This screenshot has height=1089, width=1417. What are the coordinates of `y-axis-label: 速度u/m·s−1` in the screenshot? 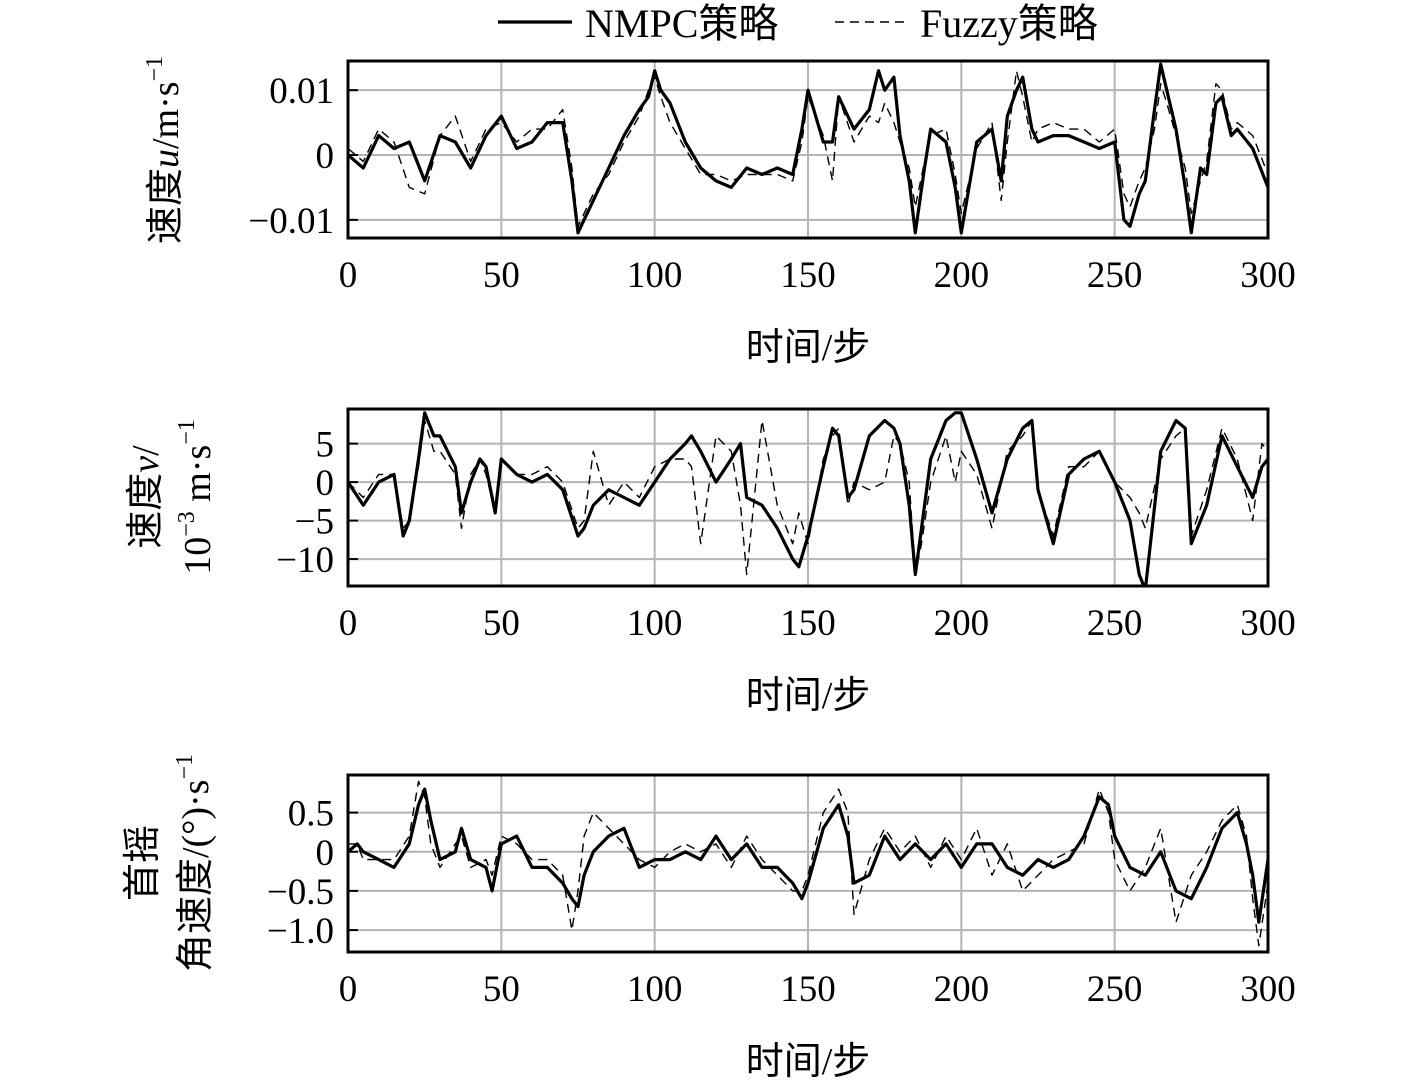 It's located at (164, 150).